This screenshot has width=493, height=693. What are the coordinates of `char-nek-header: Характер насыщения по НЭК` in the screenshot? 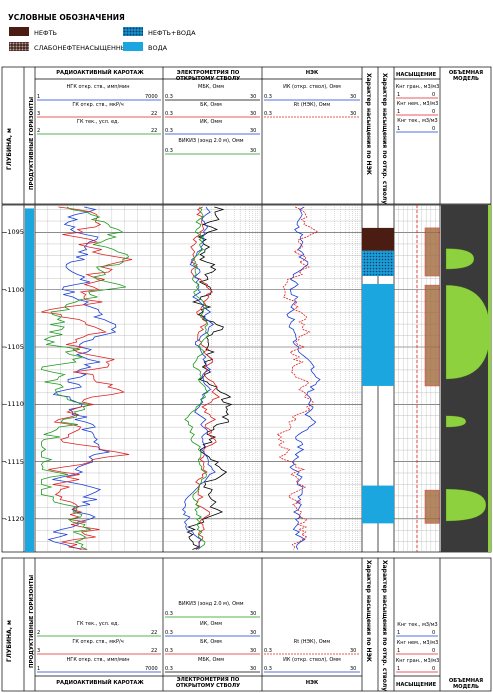 It's located at (368, 124).